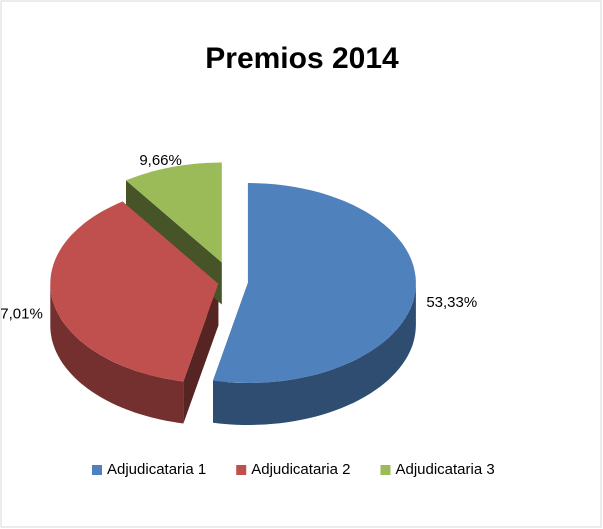 The width and height of the screenshot is (603, 529). What do you see at coordinates (160, 160) in the screenshot?
I see `data-label: 9,66%` at bounding box center [160, 160].